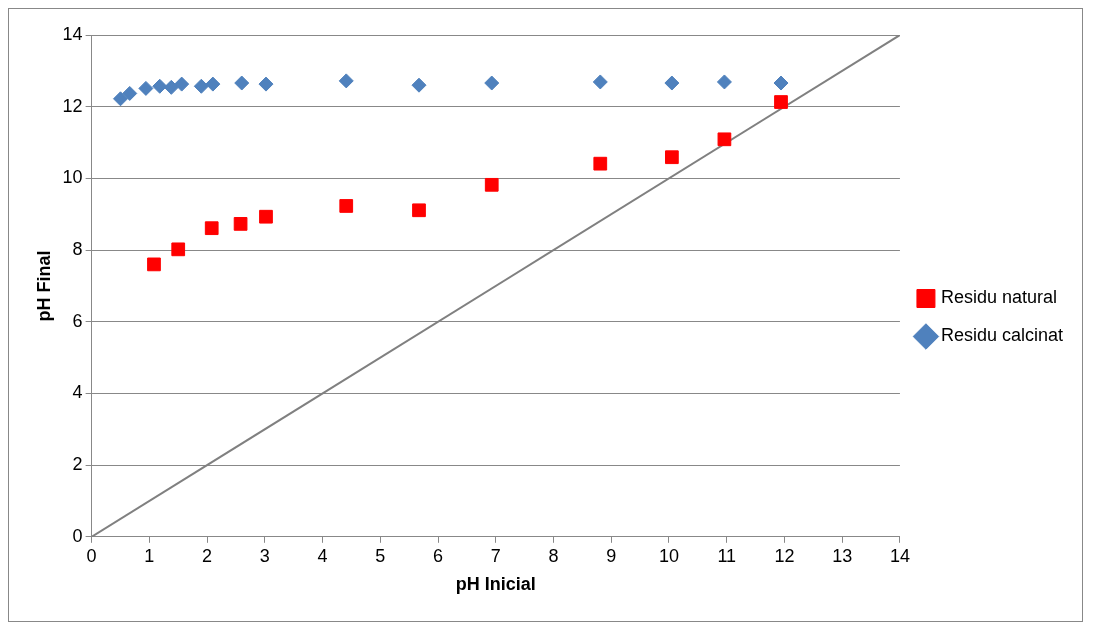 This screenshot has height=630, width=1093. What do you see at coordinates (77, 249) in the screenshot?
I see `y-tick-label: 8` at bounding box center [77, 249].